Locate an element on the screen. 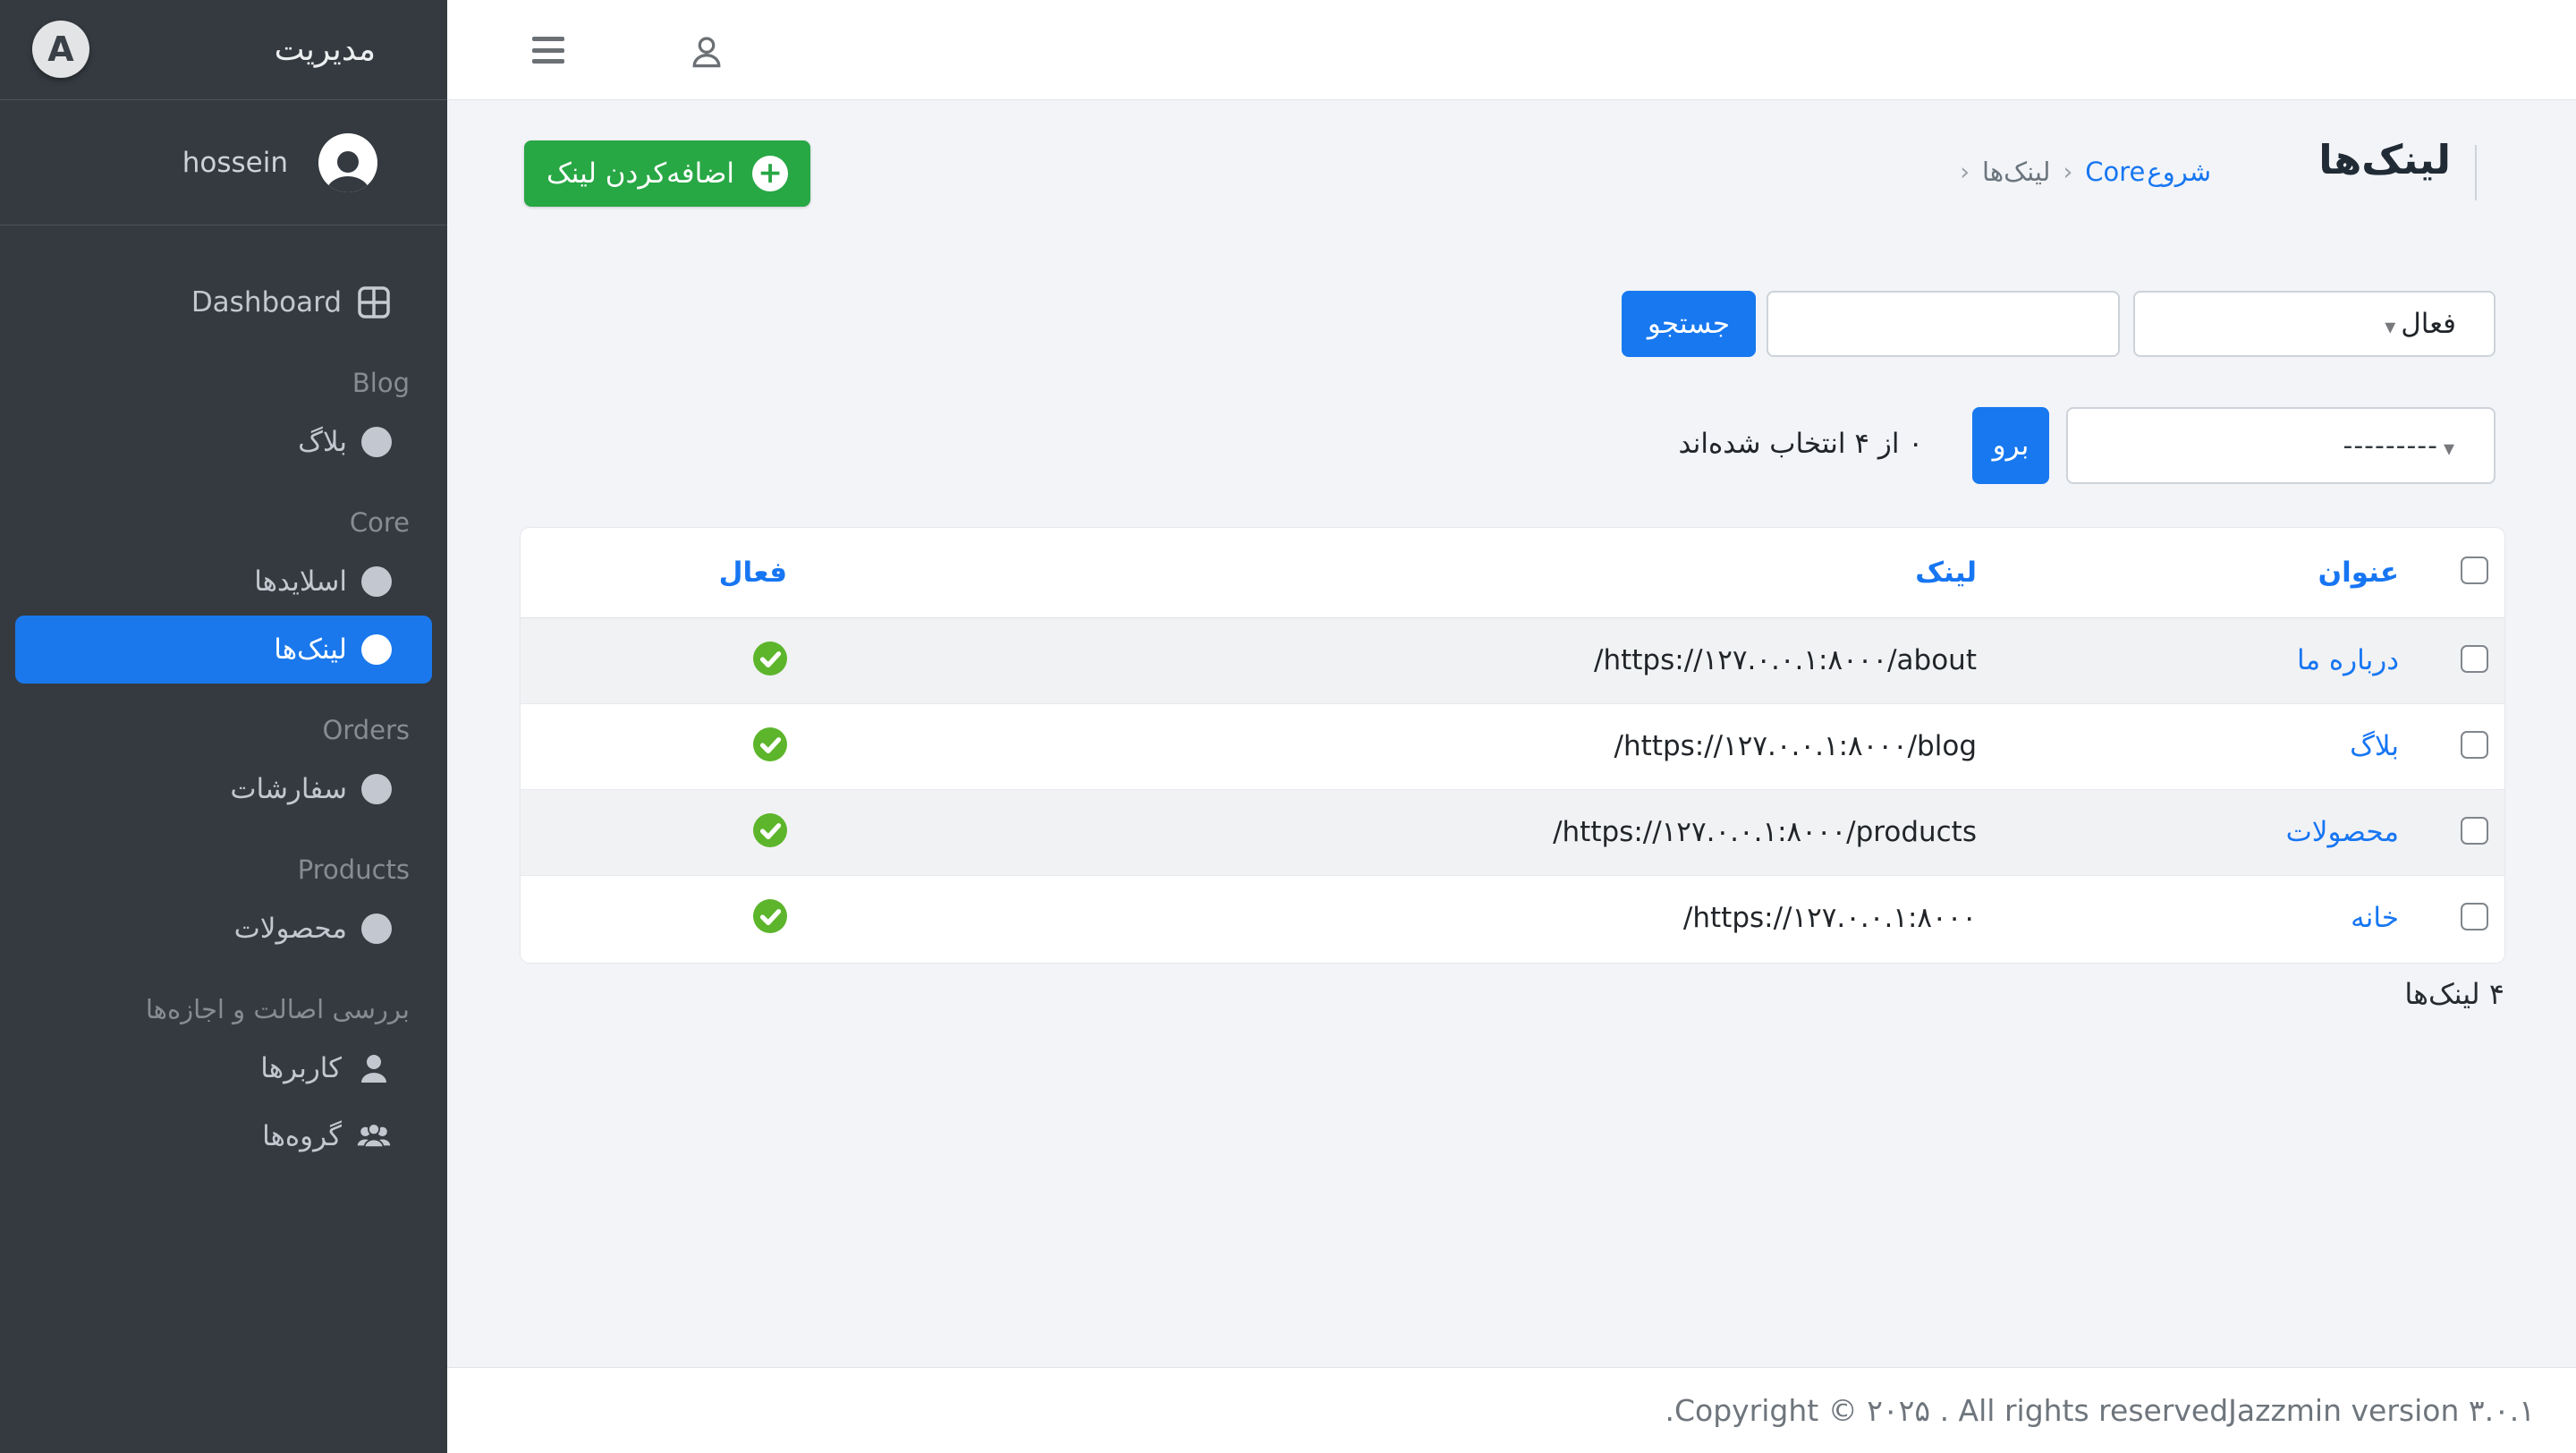  search-input is located at coordinates (1943, 324).